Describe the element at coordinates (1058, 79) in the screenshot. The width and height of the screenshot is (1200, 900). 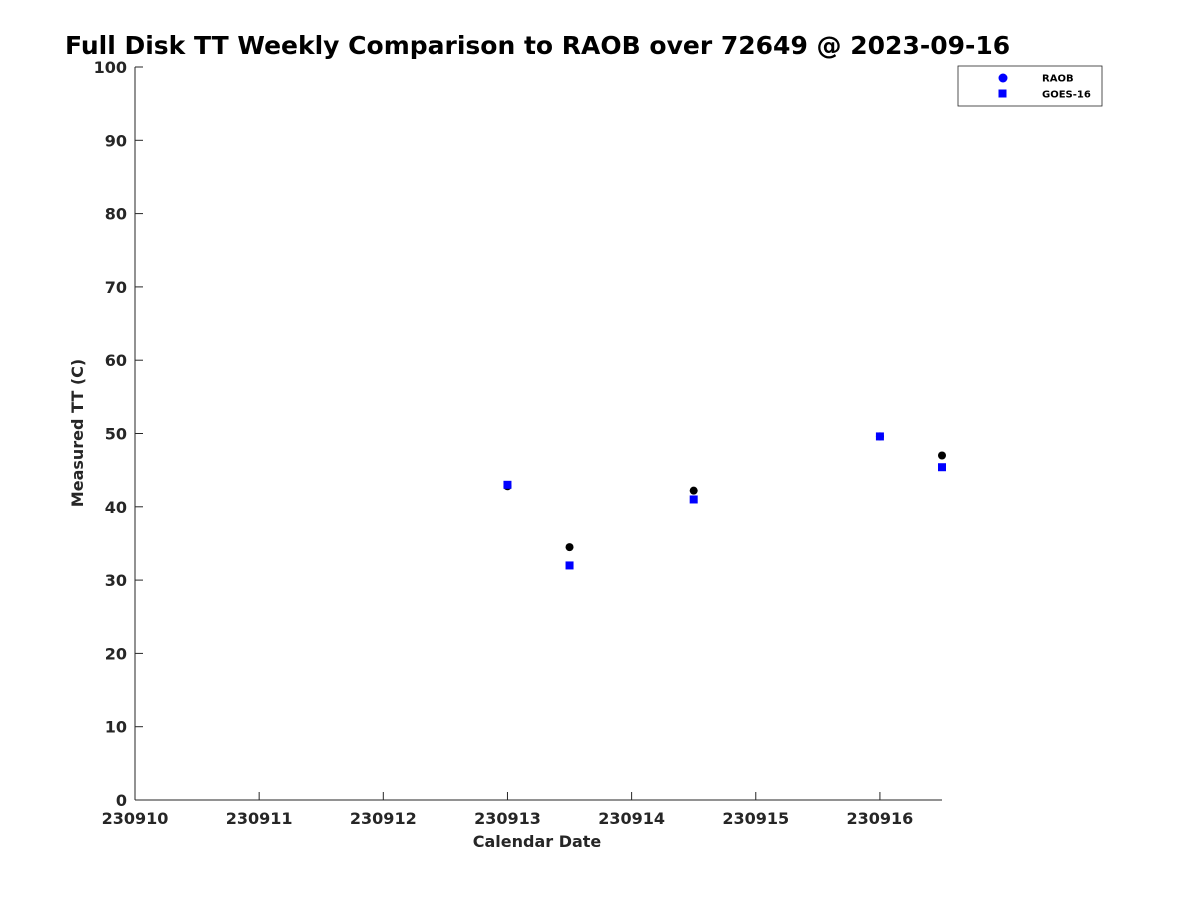
I see `legend-label-raob: RAOB` at that location.